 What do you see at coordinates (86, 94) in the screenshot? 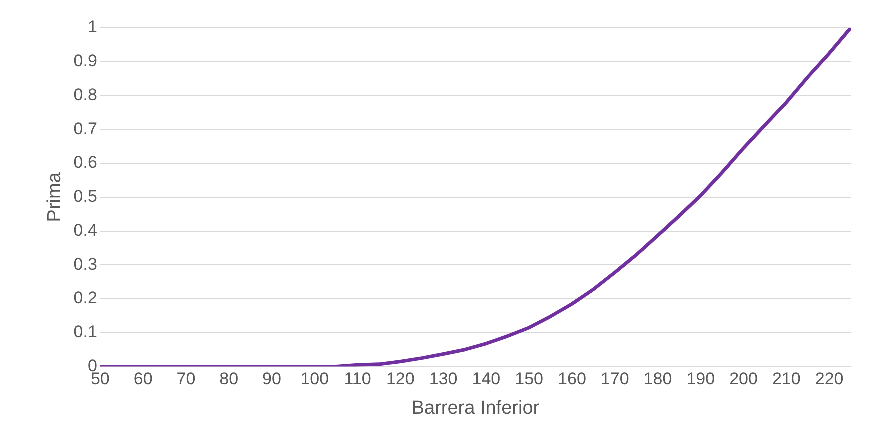
I see `y-tick-label: 0.8` at bounding box center [86, 94].